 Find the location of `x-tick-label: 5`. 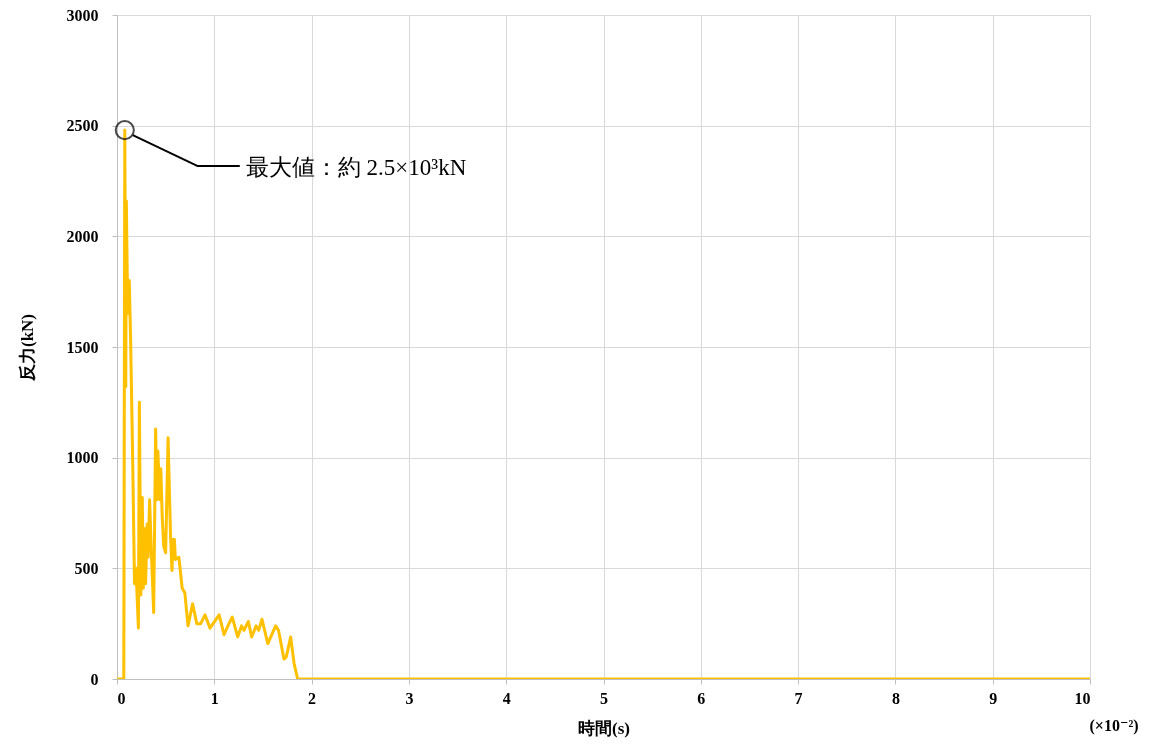

x-tick-label: 5 is located at coordinates (604, 698).